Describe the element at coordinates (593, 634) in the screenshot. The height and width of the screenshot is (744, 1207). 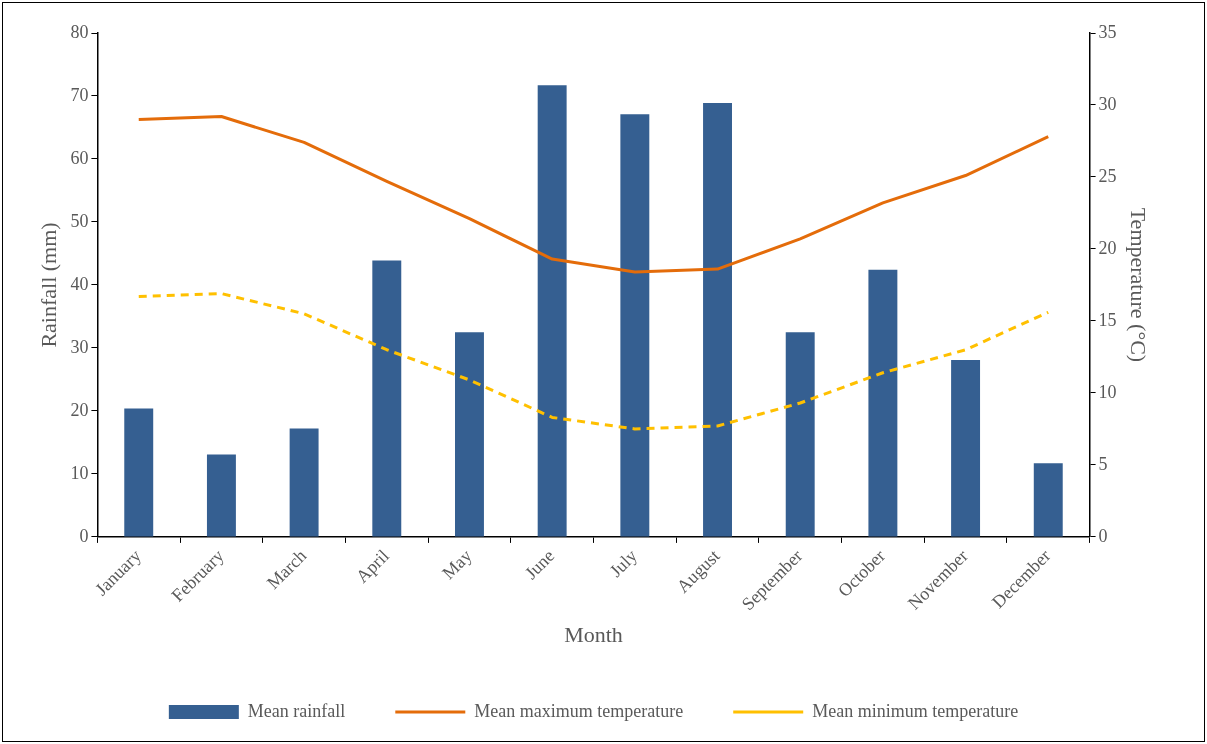
I see `x-axis-title: Month` at that location.